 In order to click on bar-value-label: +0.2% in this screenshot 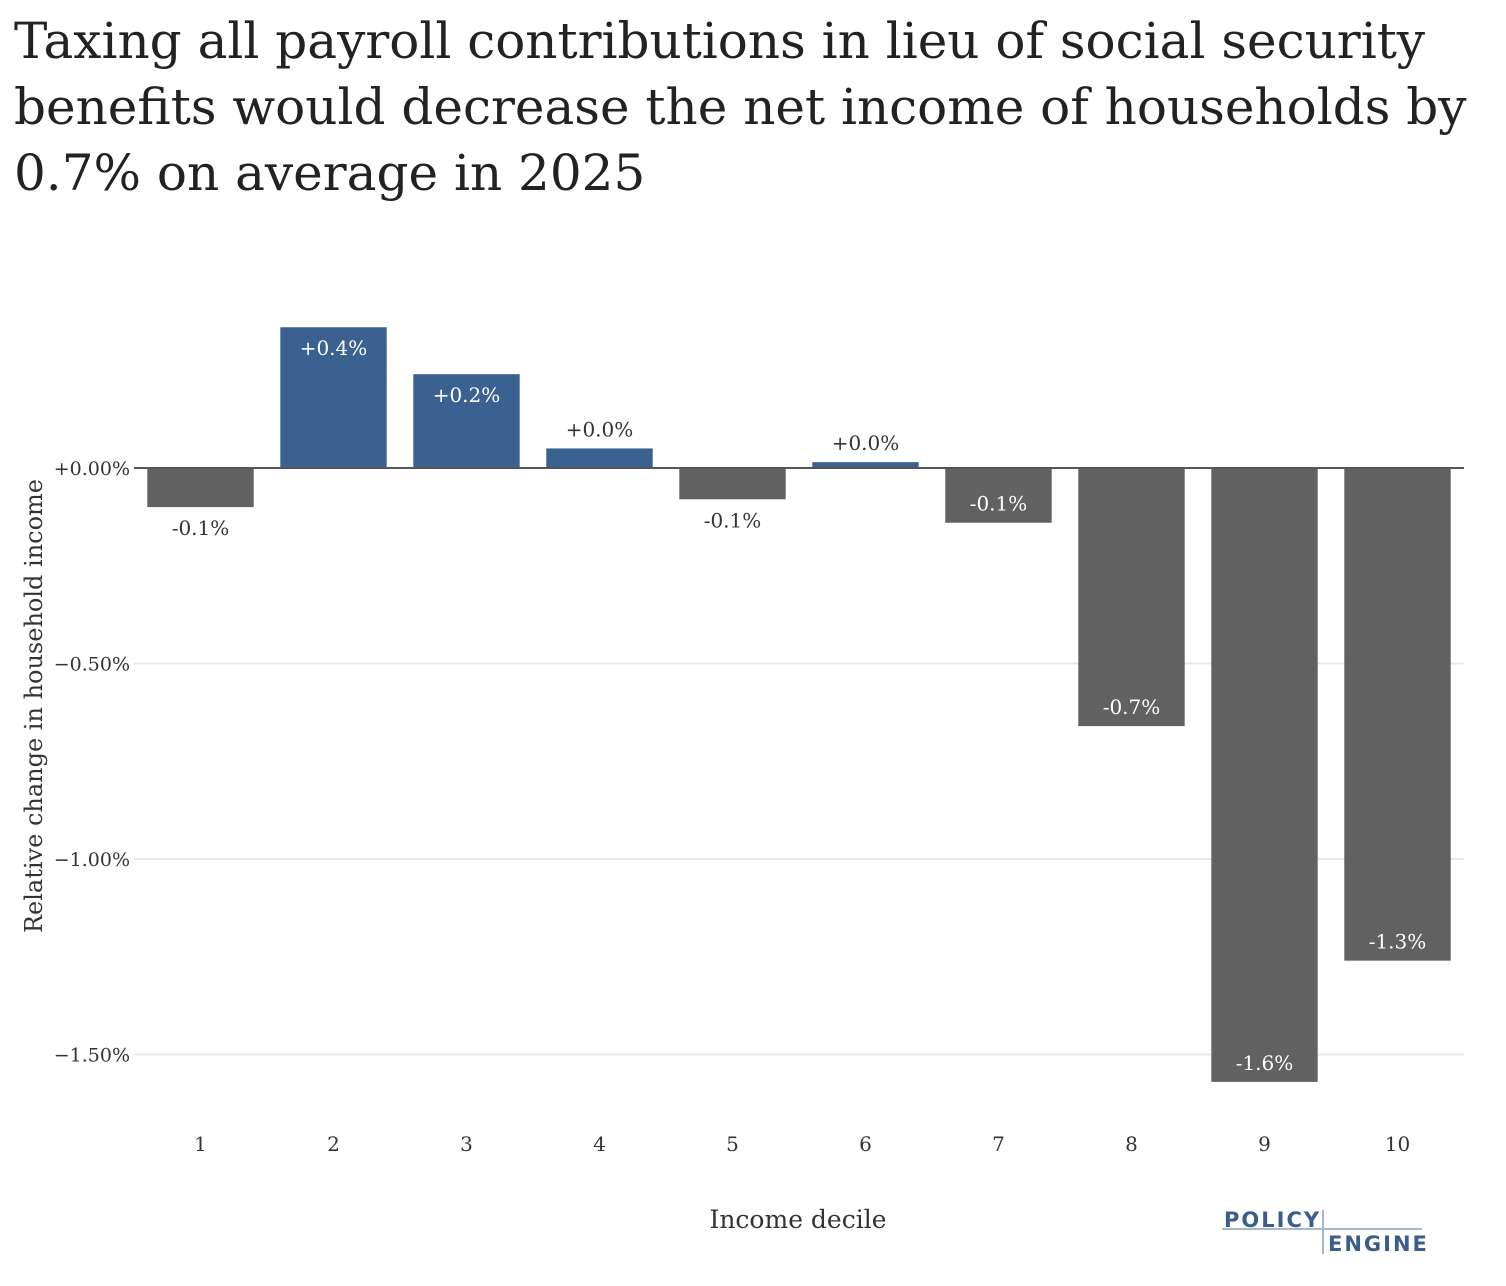, I will do `click(467, 395)`.